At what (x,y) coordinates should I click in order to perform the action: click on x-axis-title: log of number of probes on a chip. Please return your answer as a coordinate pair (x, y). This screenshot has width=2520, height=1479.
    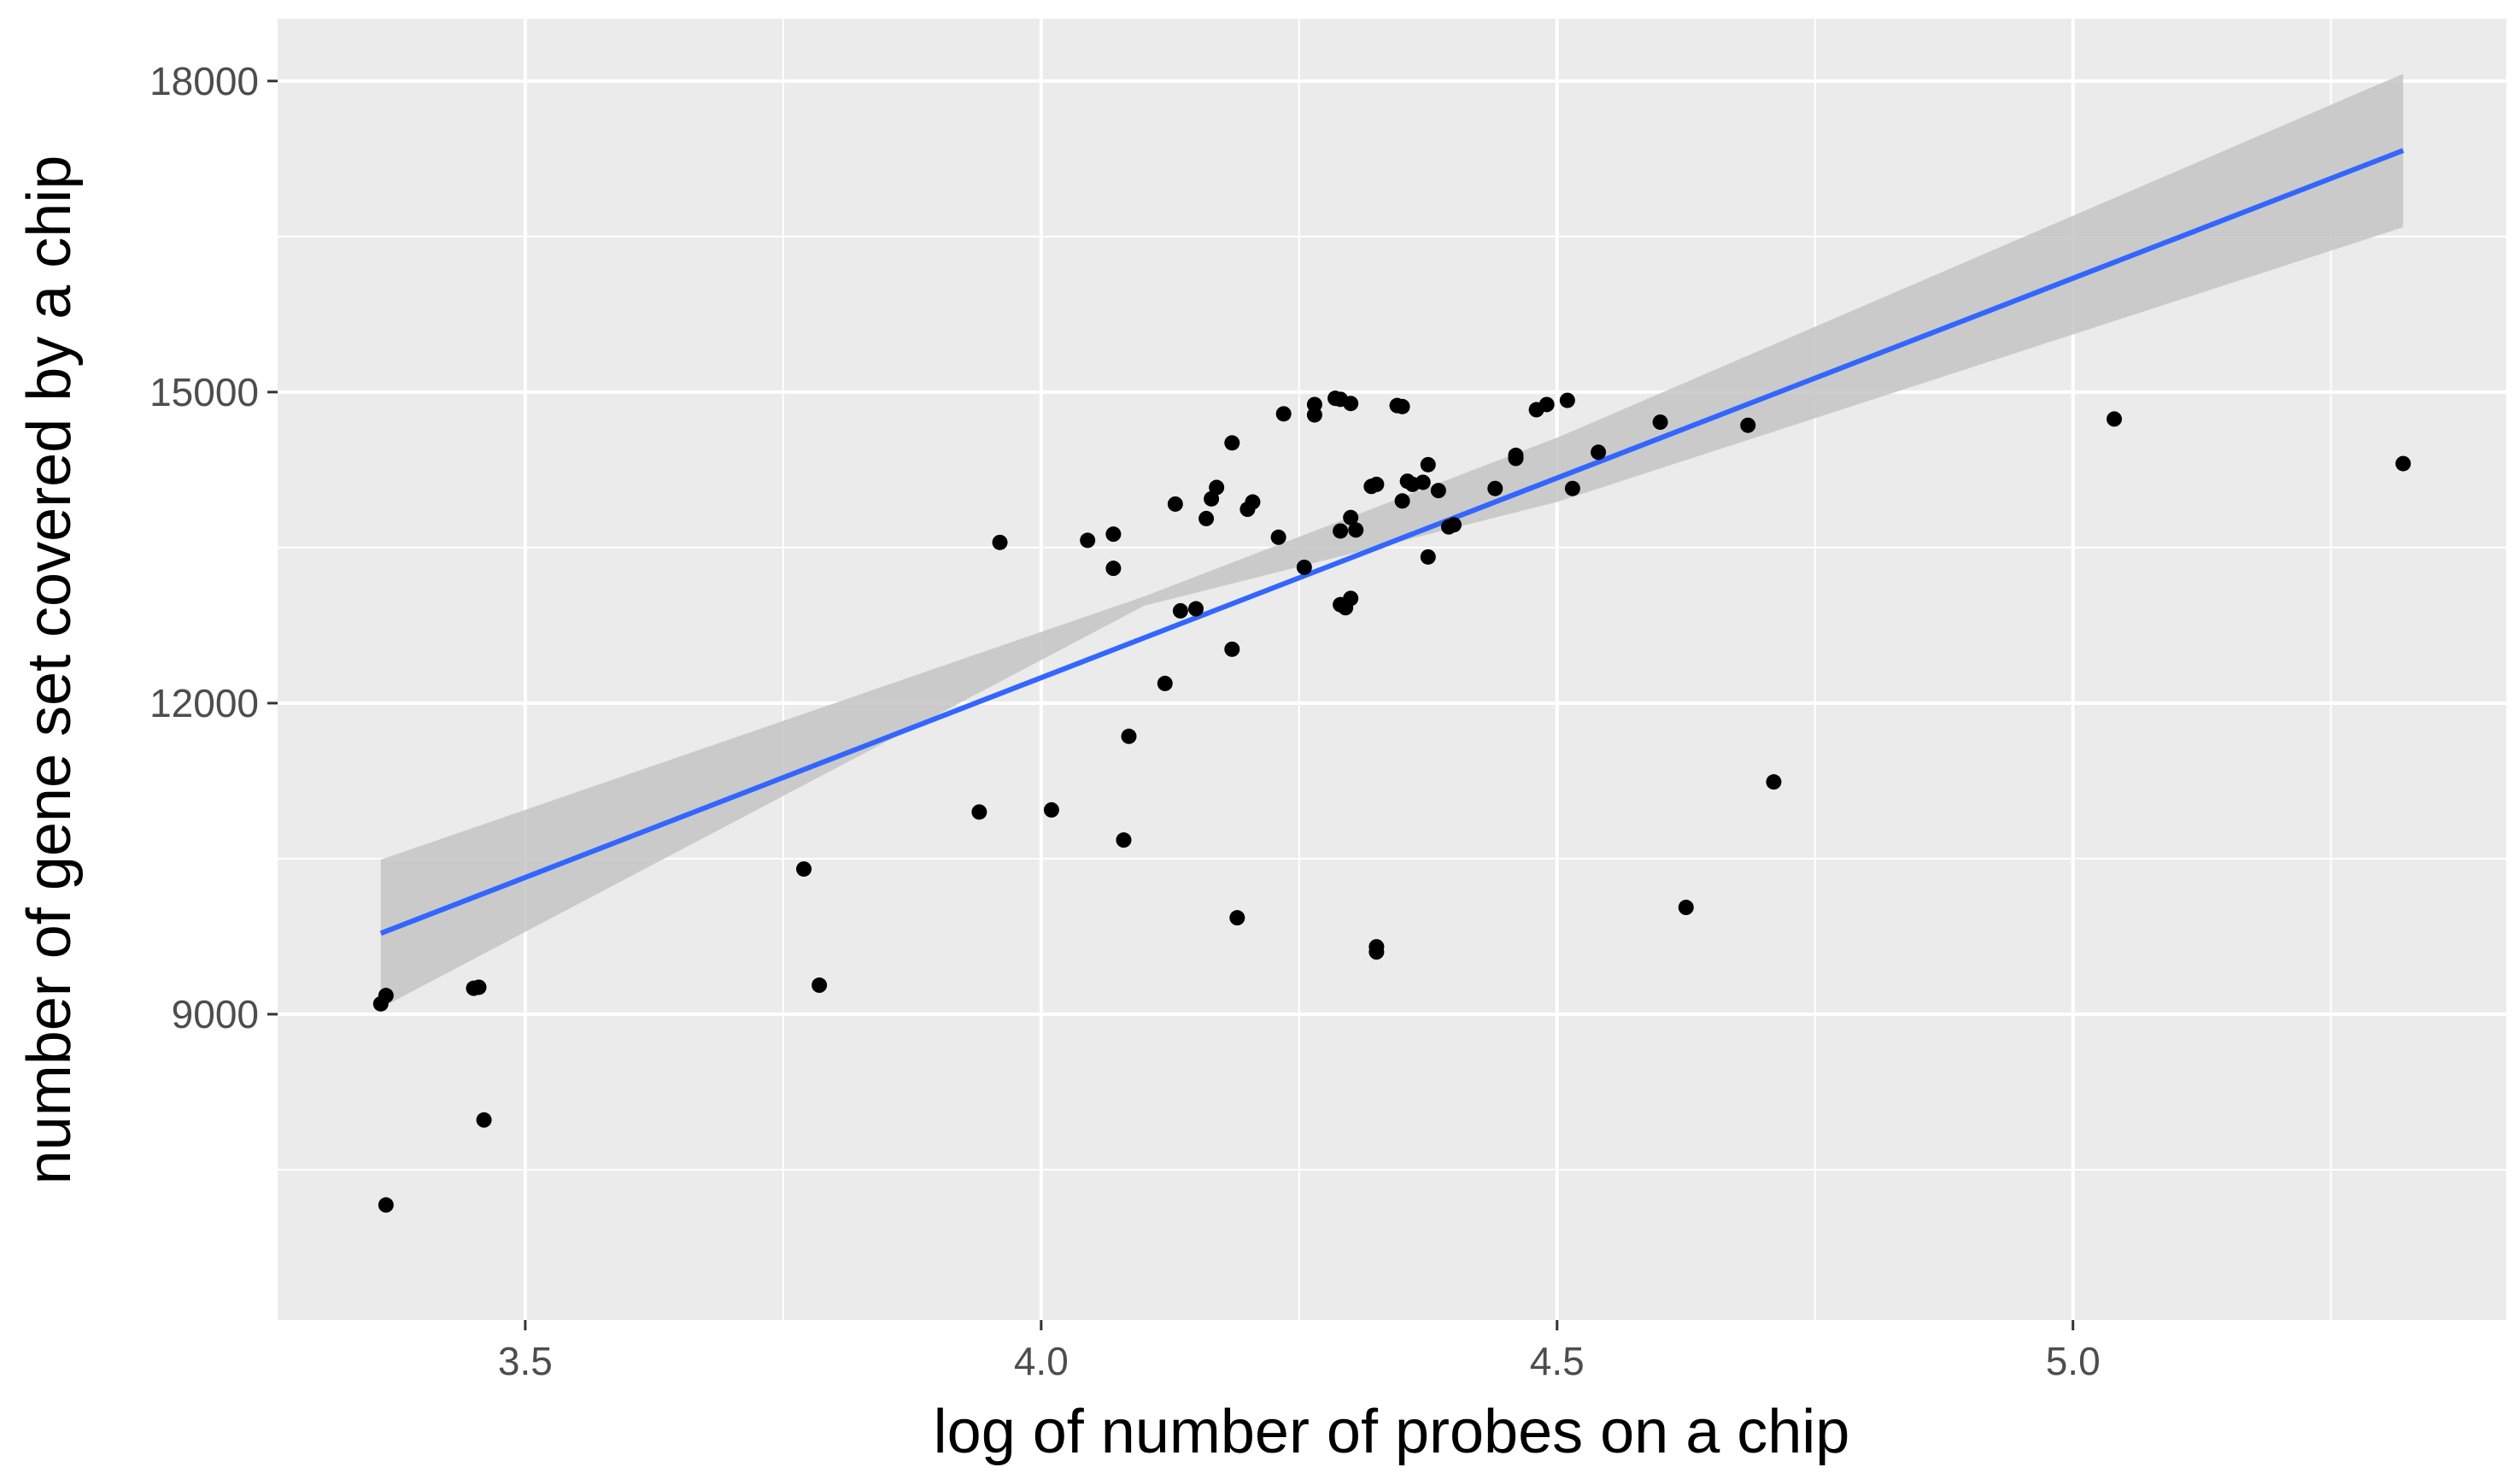
    Looking at the image, I should click on (1392, 1432).